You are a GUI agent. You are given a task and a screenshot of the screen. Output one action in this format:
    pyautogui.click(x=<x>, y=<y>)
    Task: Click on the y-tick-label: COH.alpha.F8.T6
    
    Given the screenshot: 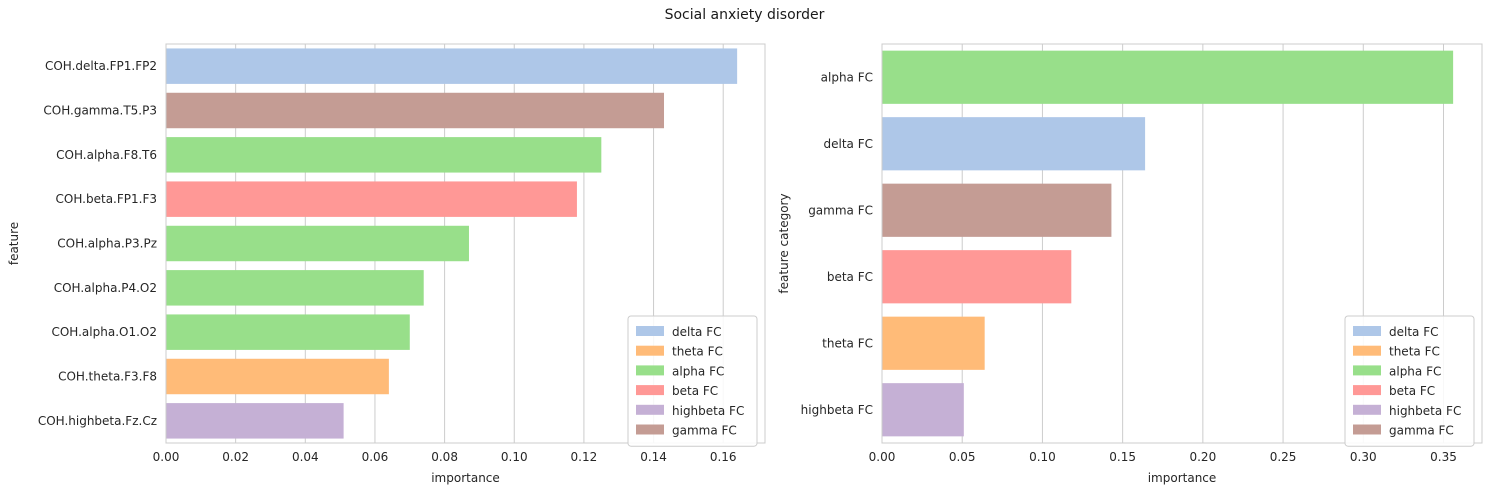 What is the action you would take?
    pyautogui.click(x=106, y=155)
    